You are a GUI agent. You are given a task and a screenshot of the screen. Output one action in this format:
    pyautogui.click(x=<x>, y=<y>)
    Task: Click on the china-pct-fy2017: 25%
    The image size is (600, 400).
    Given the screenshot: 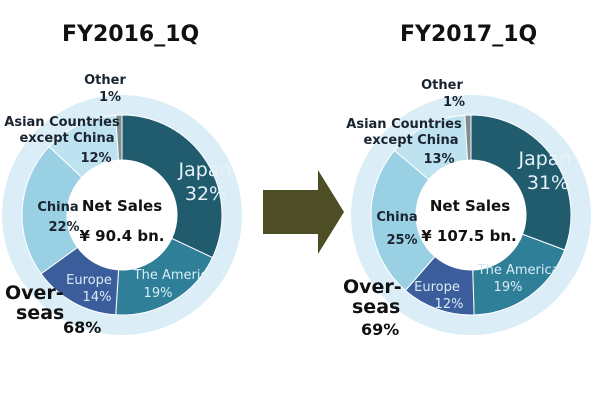 What is the action you would take?
    pyautogui.click(x=401, y=240)
    